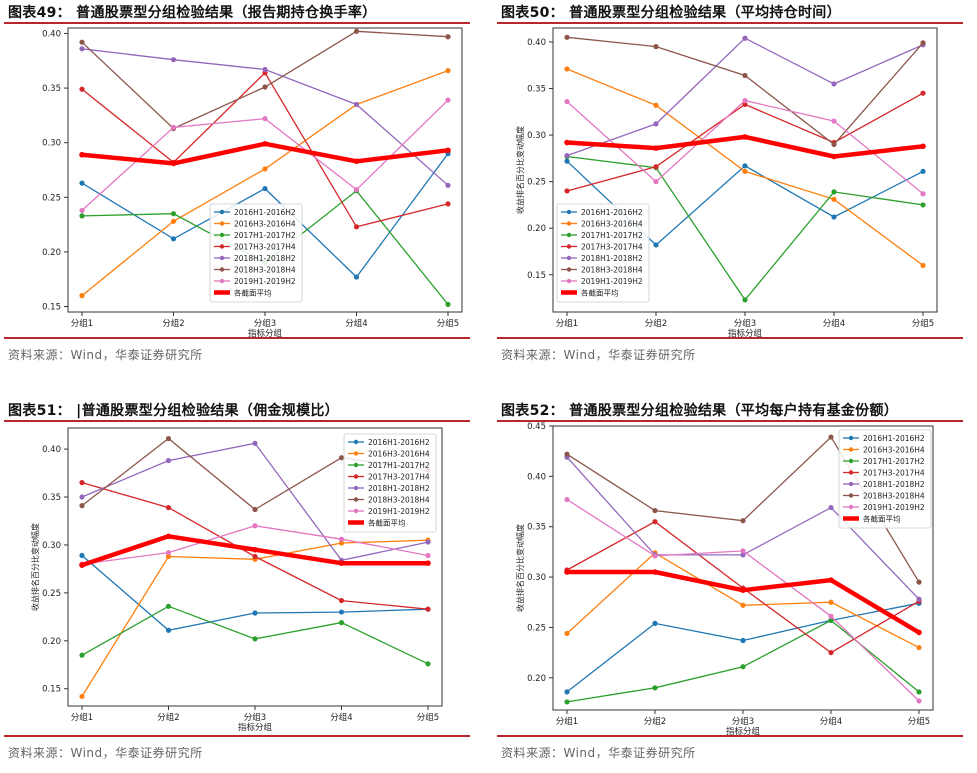 The image size is (977, 773). I want to click on legend-label: 2018H3-2018H4, so click(399, 500).